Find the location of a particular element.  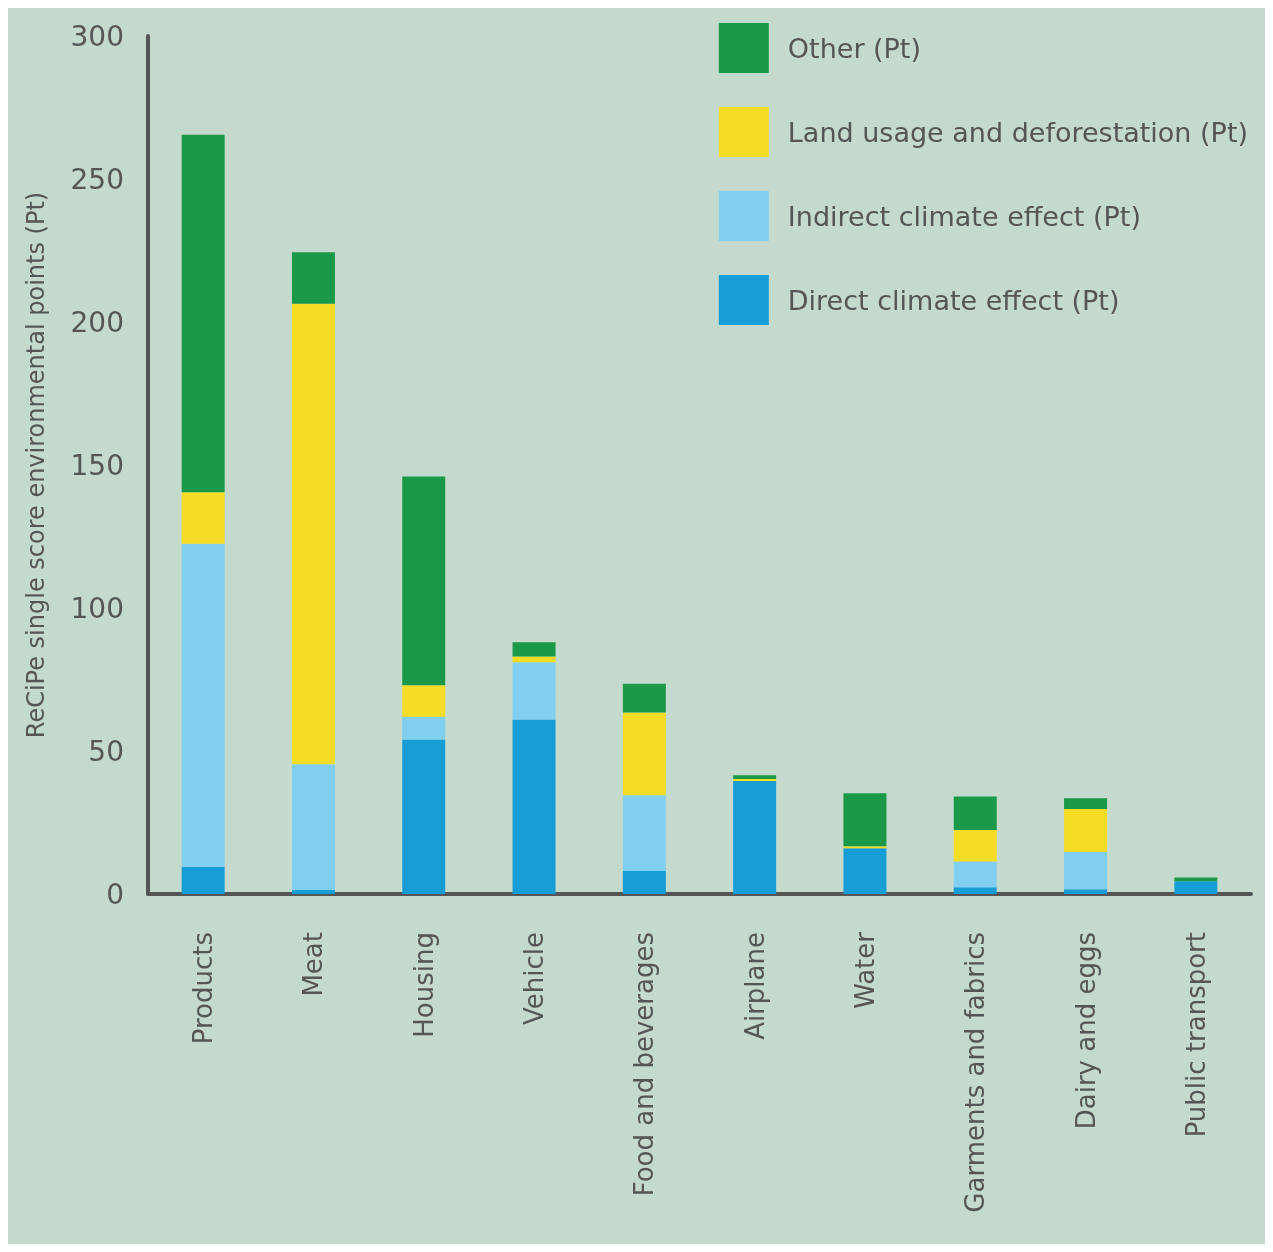

y-tick-label: 100 is located at coordinates (97, 608).